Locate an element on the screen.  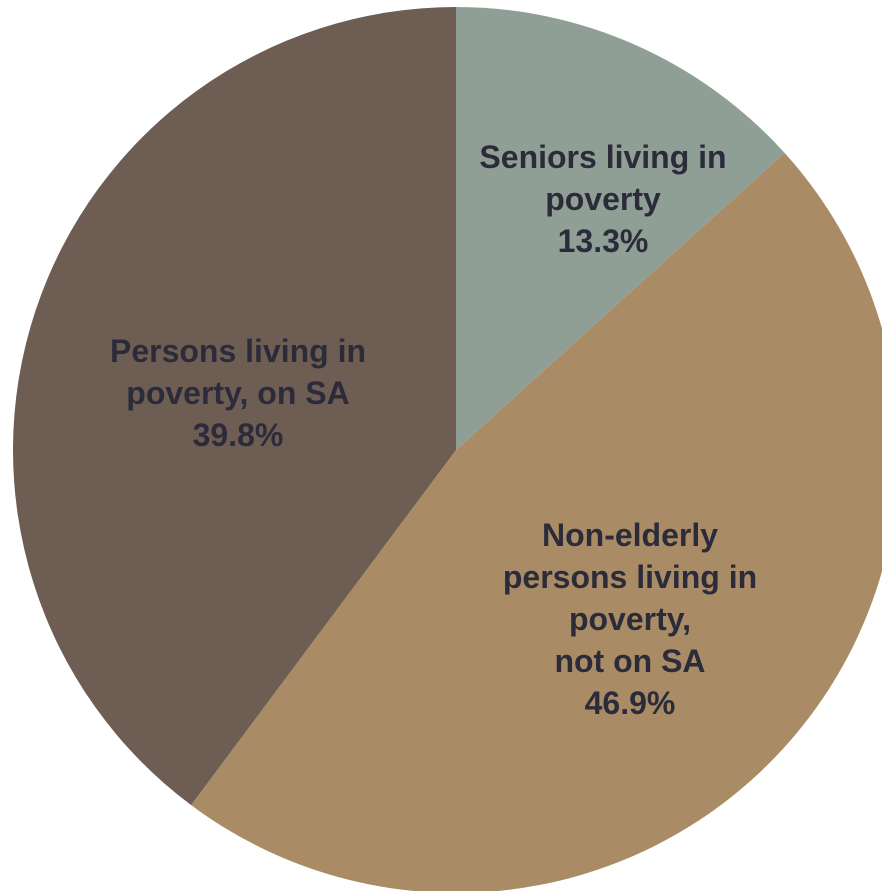
slice-label-line: Seniors living in is located at coordinates (602, 157).